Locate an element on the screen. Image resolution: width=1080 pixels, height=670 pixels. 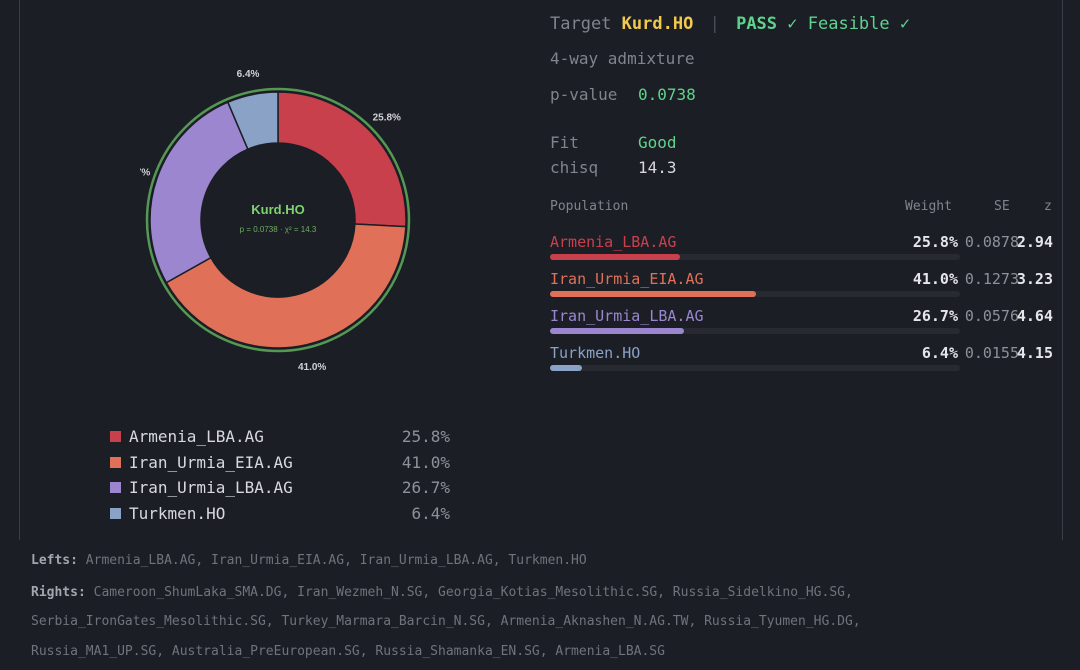
rights-label: Rights: is located at coordinates (58, 592).